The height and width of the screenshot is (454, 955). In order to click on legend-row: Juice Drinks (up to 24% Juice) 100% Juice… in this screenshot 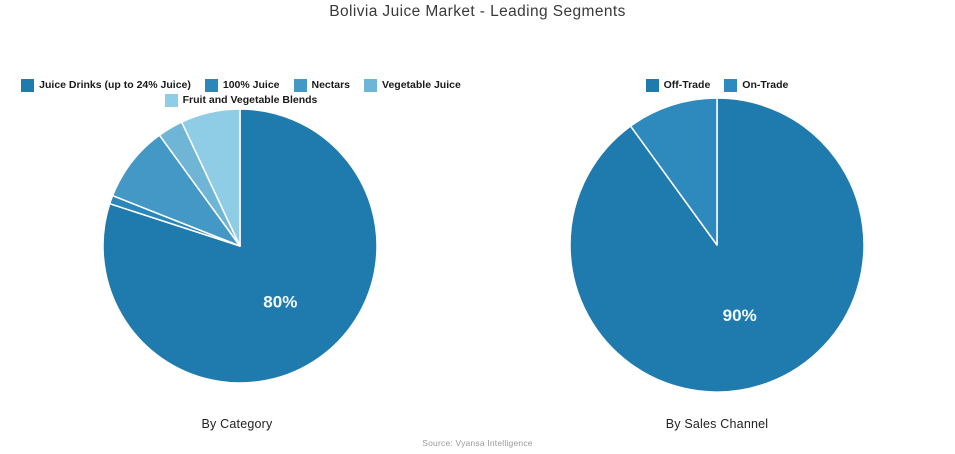, I will do `click(241, 85)`.